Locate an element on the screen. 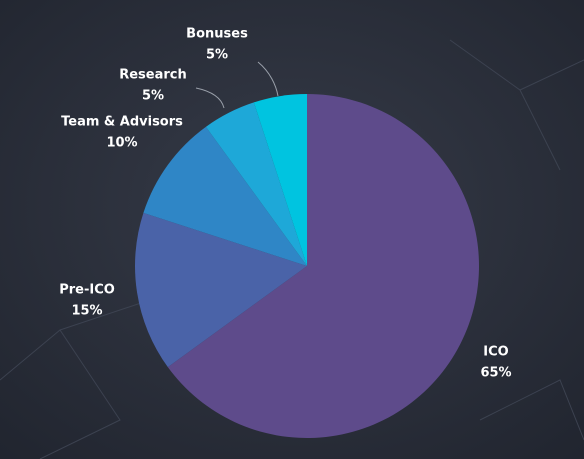 The image size is (584, 459). slice-value-label: 65% is located at coordinates (495, 373).